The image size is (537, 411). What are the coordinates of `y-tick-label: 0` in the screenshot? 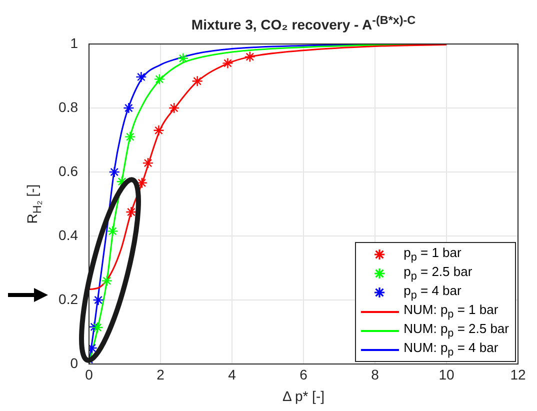 It's located at (74, 362).